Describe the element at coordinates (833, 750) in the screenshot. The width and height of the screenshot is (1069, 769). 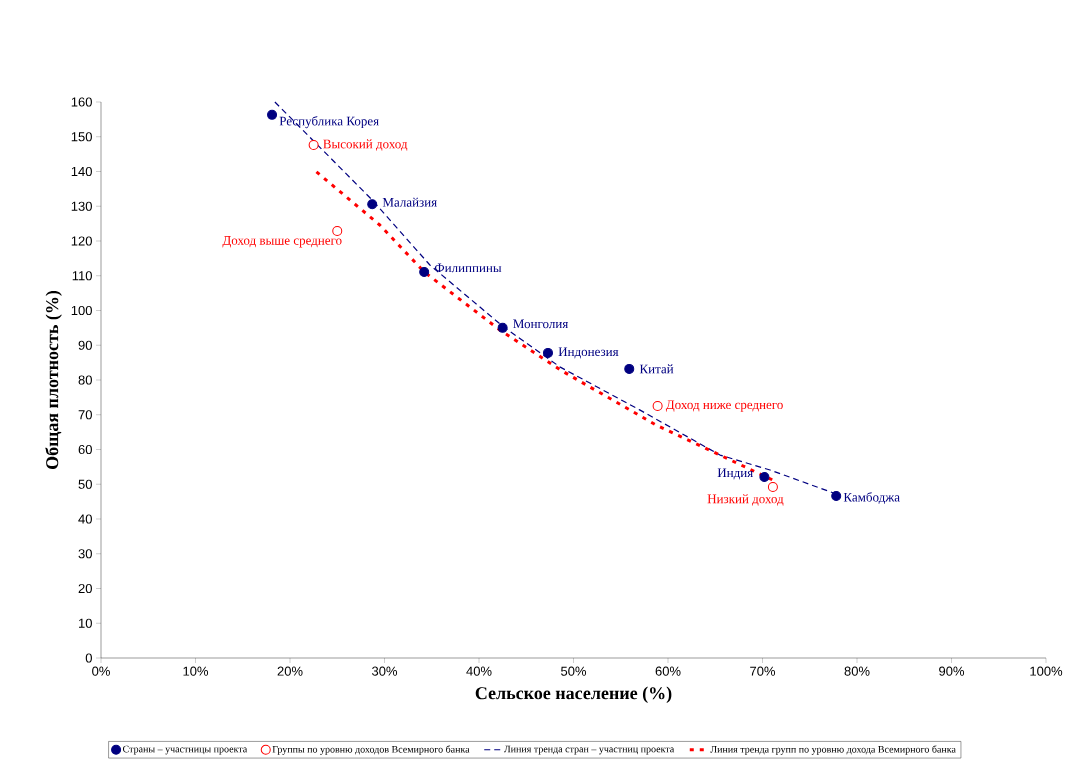
I see `legend-label: Линия тренда групп по уровню дохода Всемирного банка` at that location.